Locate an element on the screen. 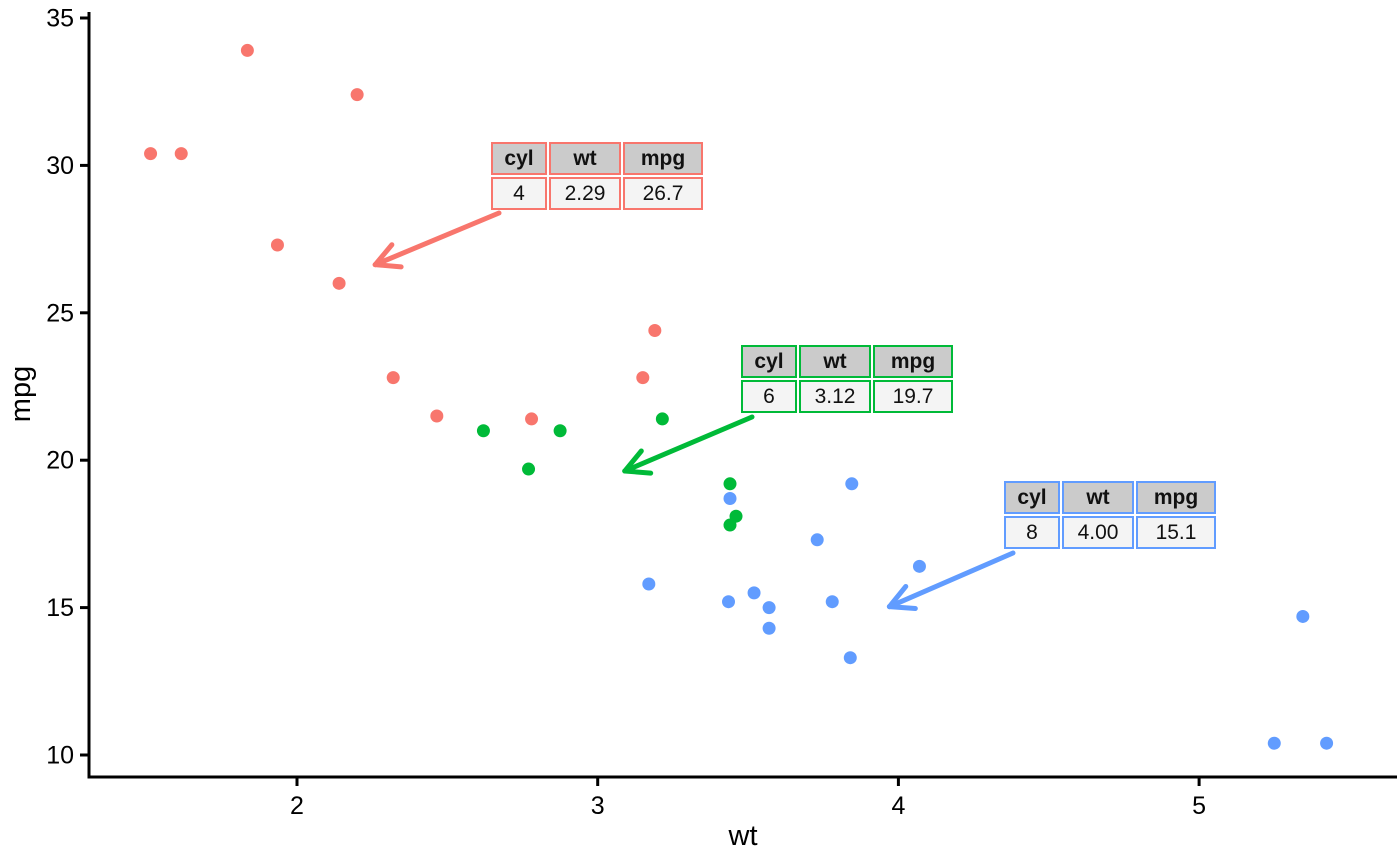 The height and width of the screenshot is (866, 1400). y-tick-label: 10 is located at coordinates (60, 756).